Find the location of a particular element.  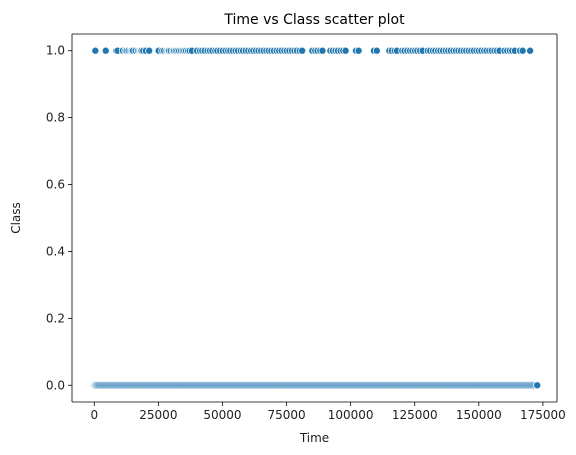

x-tick-label: 50000 is located at coordinates (222, 415).